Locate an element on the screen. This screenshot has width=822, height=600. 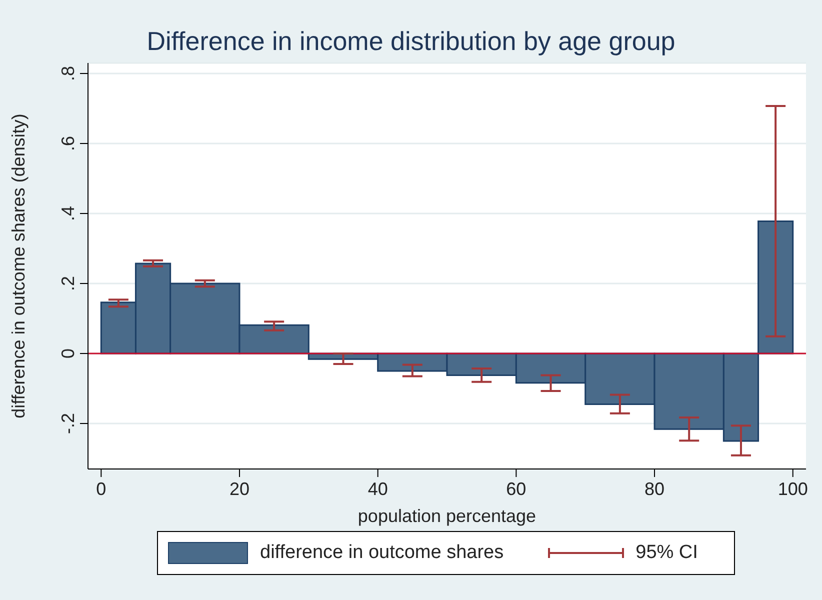
x-tick-label: 0 is located at coordinates (101, 489).